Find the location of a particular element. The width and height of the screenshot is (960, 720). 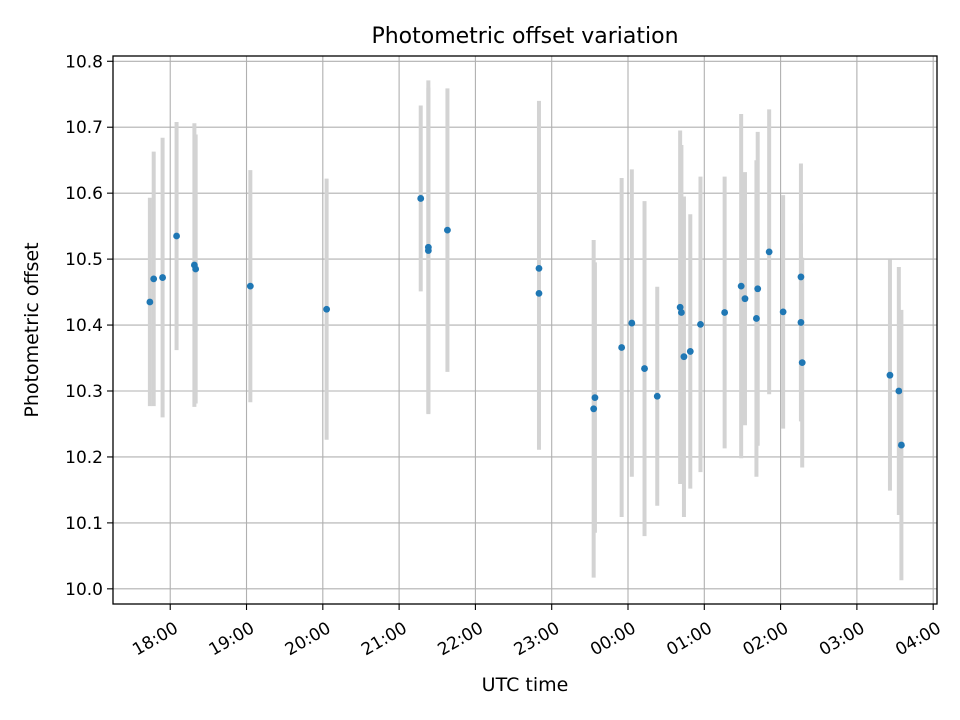

y-tick-label: 10.3 is located at coordinates (84, 392).